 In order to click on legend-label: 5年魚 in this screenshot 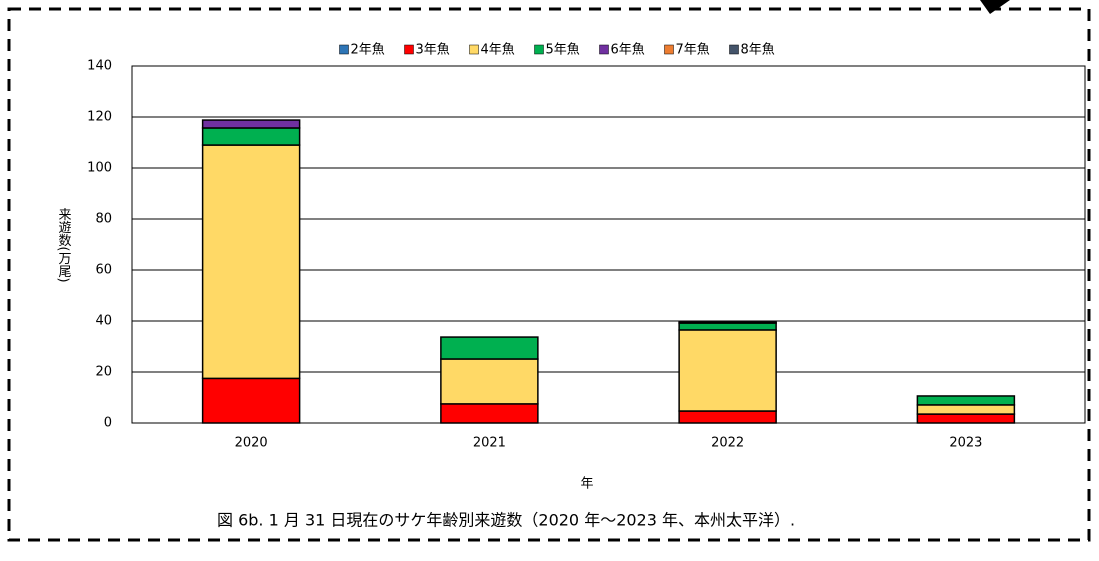, I will do `click(563, 50)`.